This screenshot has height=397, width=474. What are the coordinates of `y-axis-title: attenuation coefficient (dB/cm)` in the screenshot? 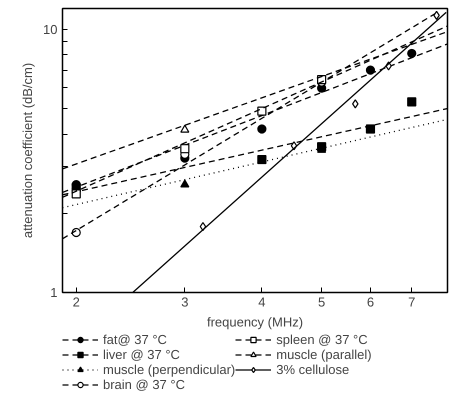 It's located at (28, 150).